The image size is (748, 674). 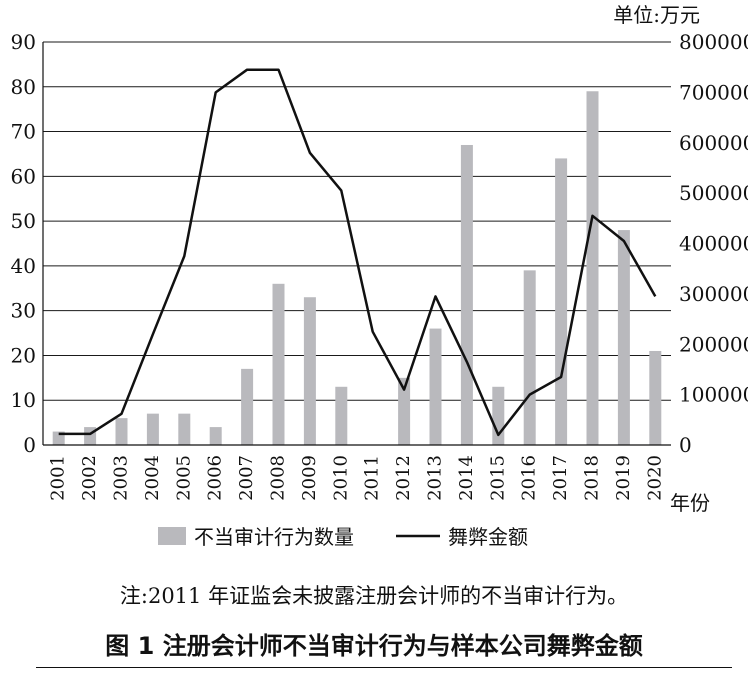 I want to click on left-tick-label: 20, so click(x=23, y=355).